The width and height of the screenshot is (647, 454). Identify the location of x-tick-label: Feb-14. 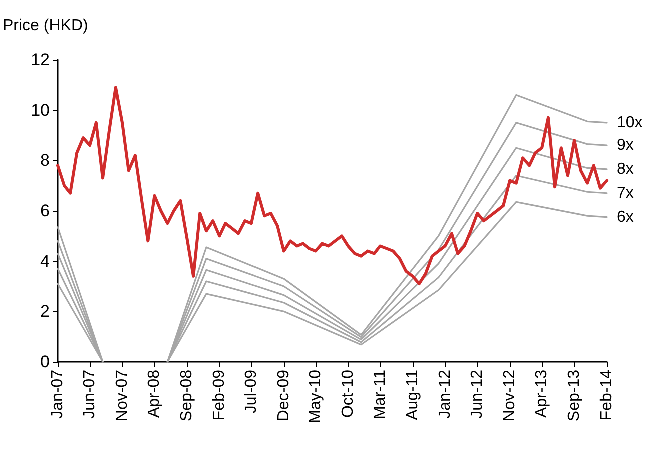
(607, 395).